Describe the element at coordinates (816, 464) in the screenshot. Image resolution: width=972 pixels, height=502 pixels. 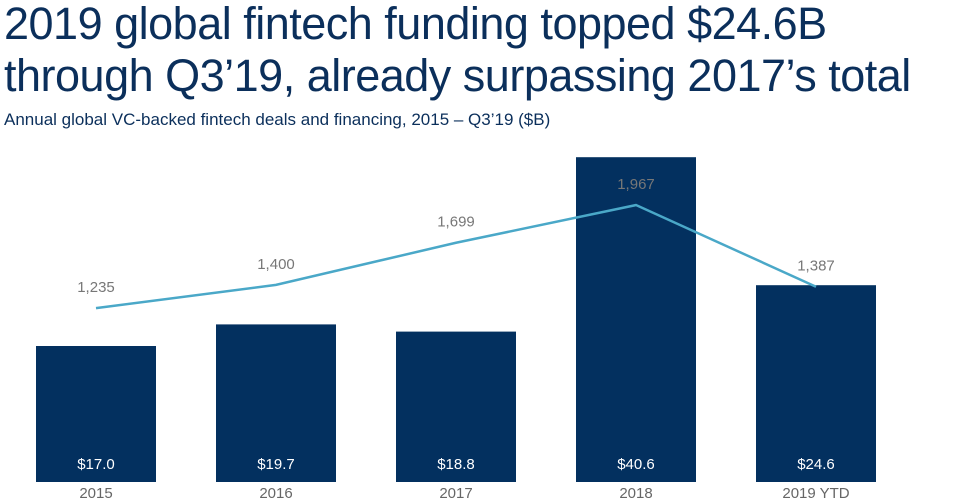
I see `bar-value-label: $24.6` at that location.